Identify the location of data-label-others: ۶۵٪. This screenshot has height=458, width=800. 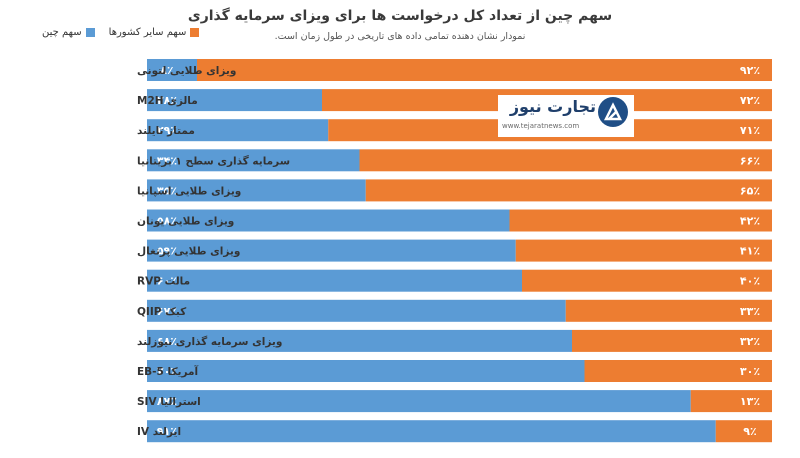
(750, 190).